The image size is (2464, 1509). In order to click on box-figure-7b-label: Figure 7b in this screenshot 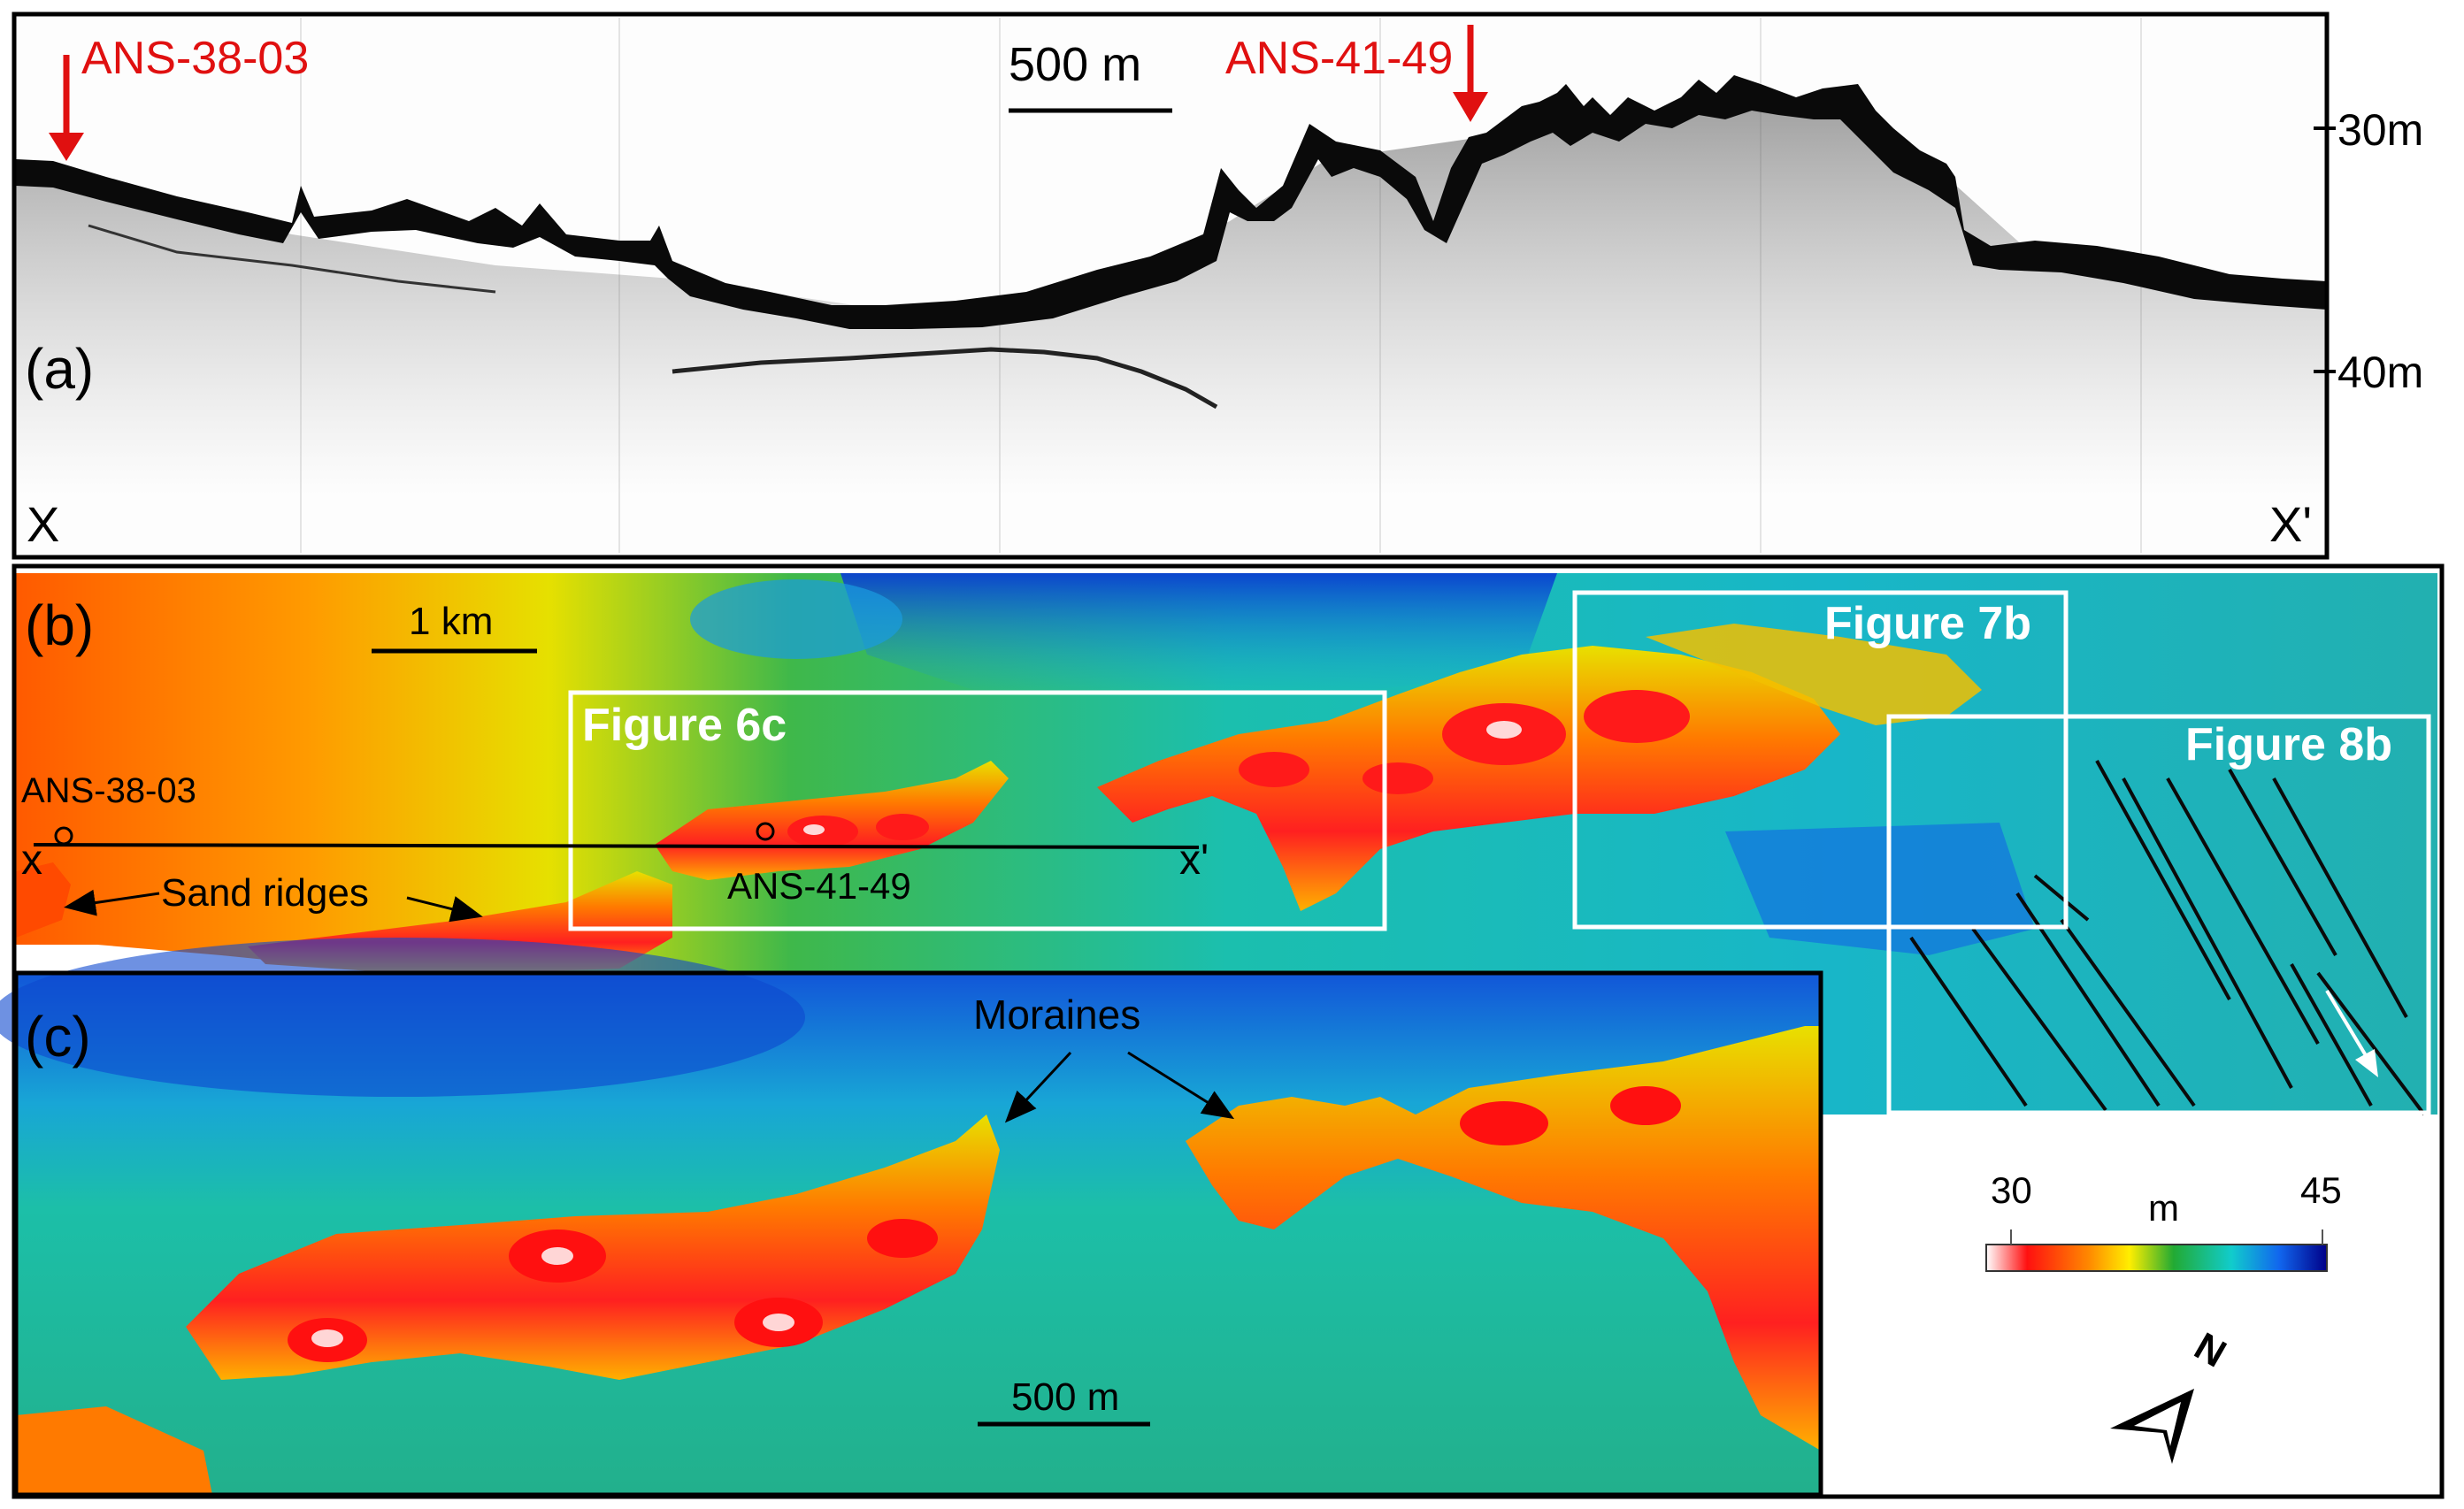, I will do `click(1928, 623)`.